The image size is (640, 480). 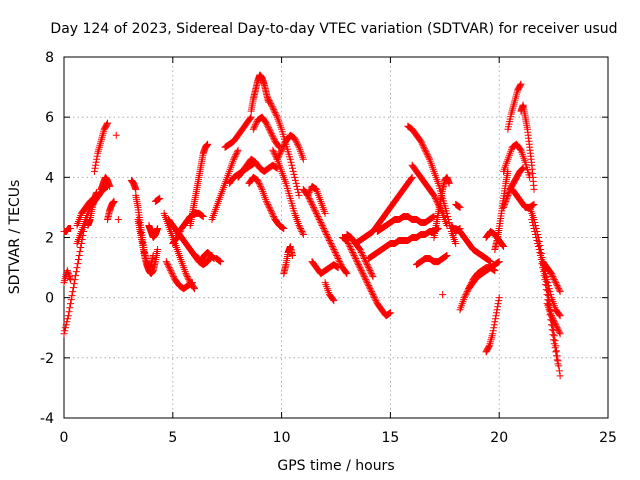 What do you see at coordinates (335, 466) in the screenshot?
I see `x-axis-label: GPS time / hours` at bounding box center [335, 466].